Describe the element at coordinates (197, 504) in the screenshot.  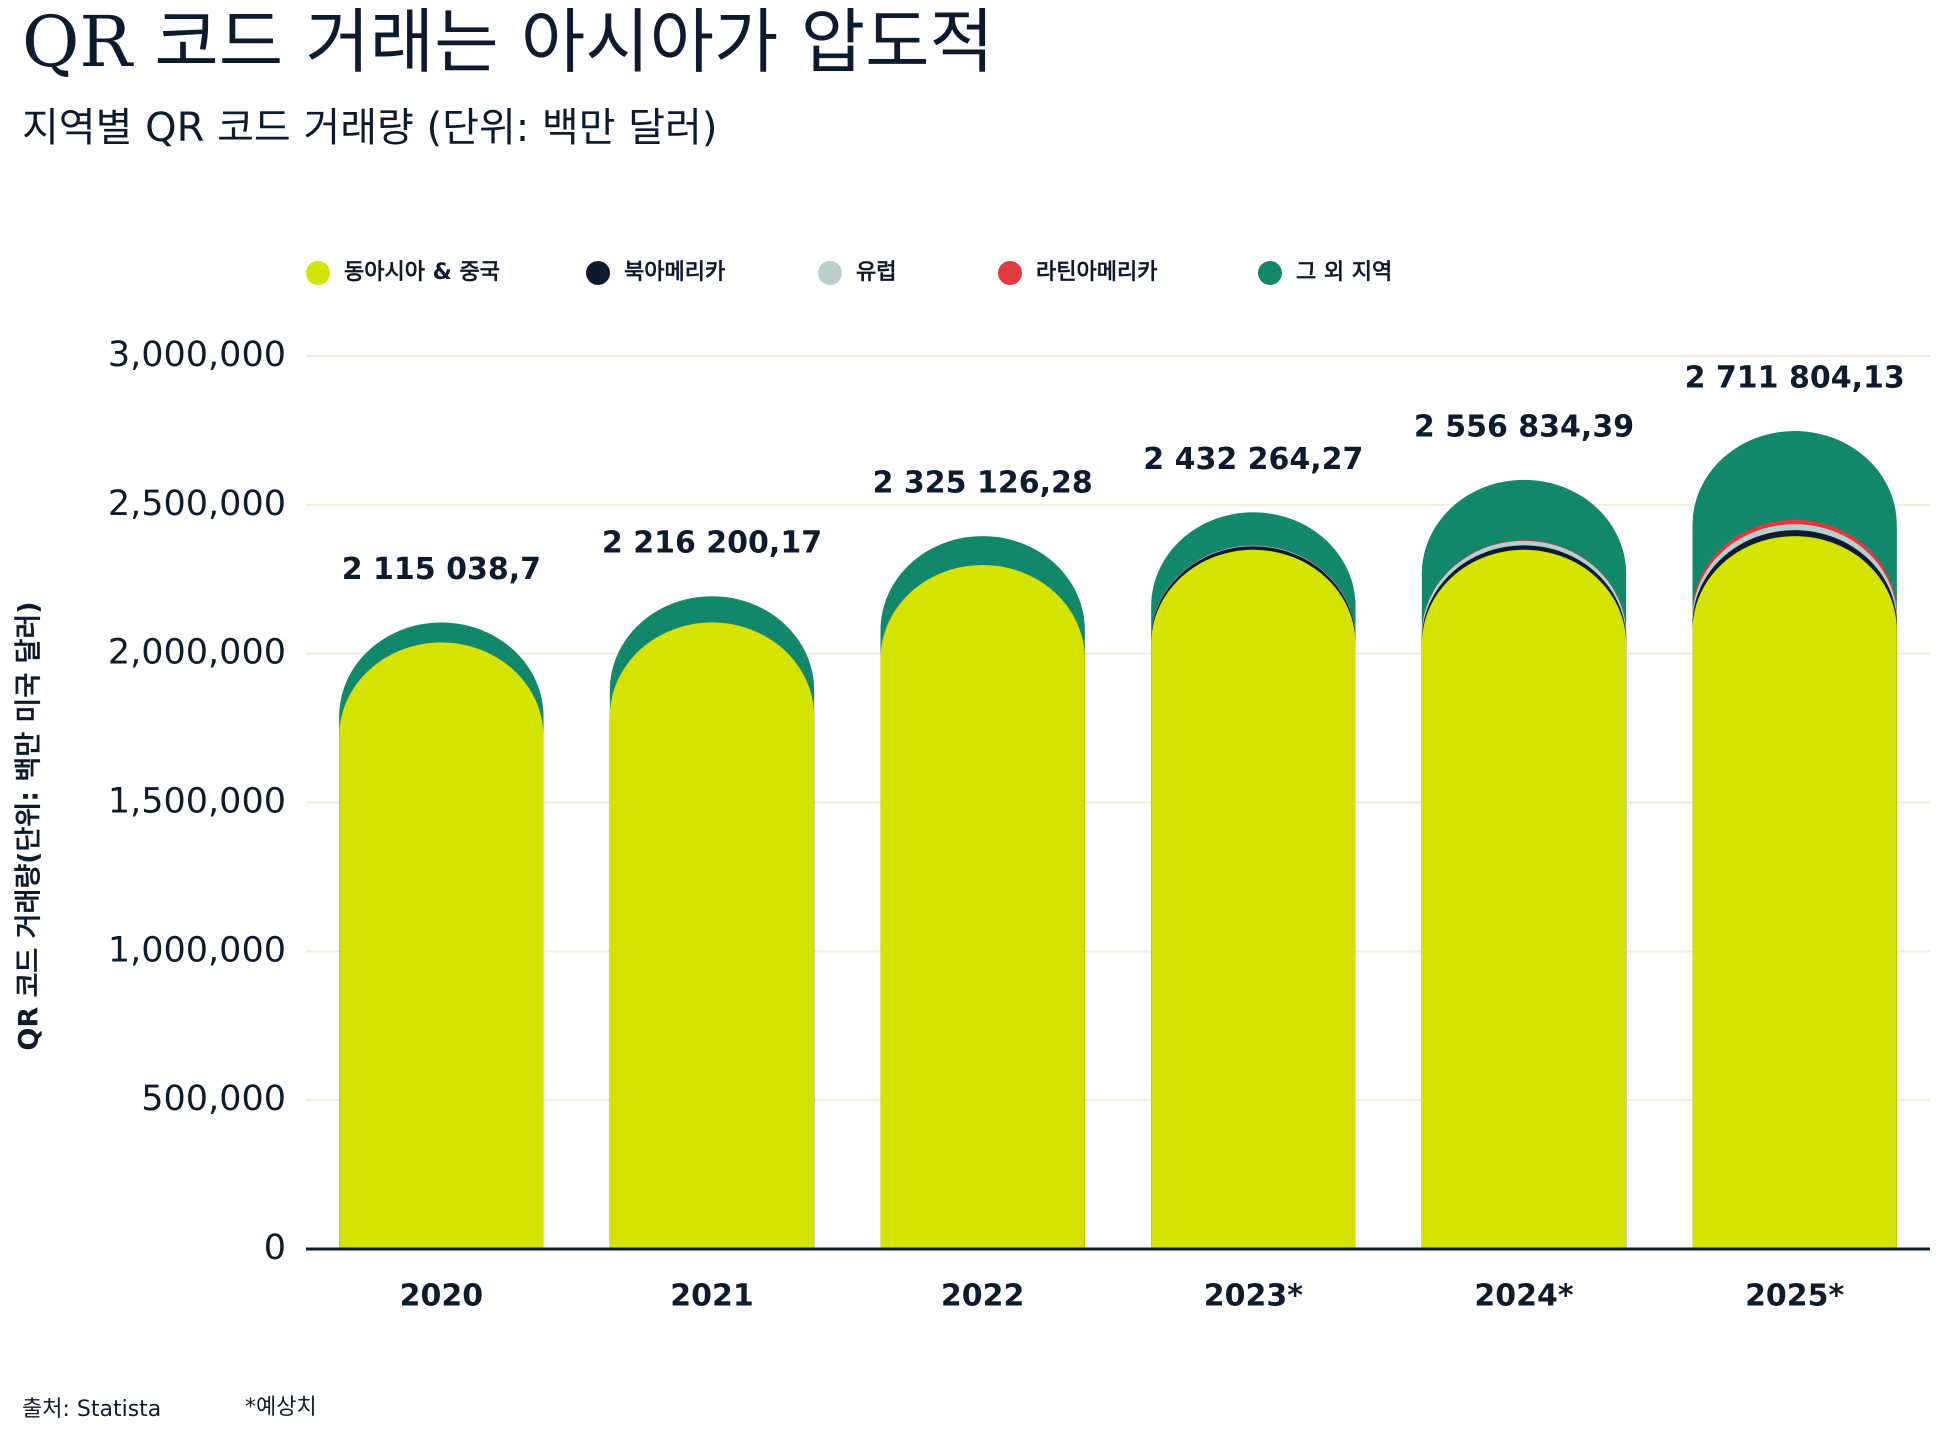
I see `y-tick-label: 2,500,000` at that location.